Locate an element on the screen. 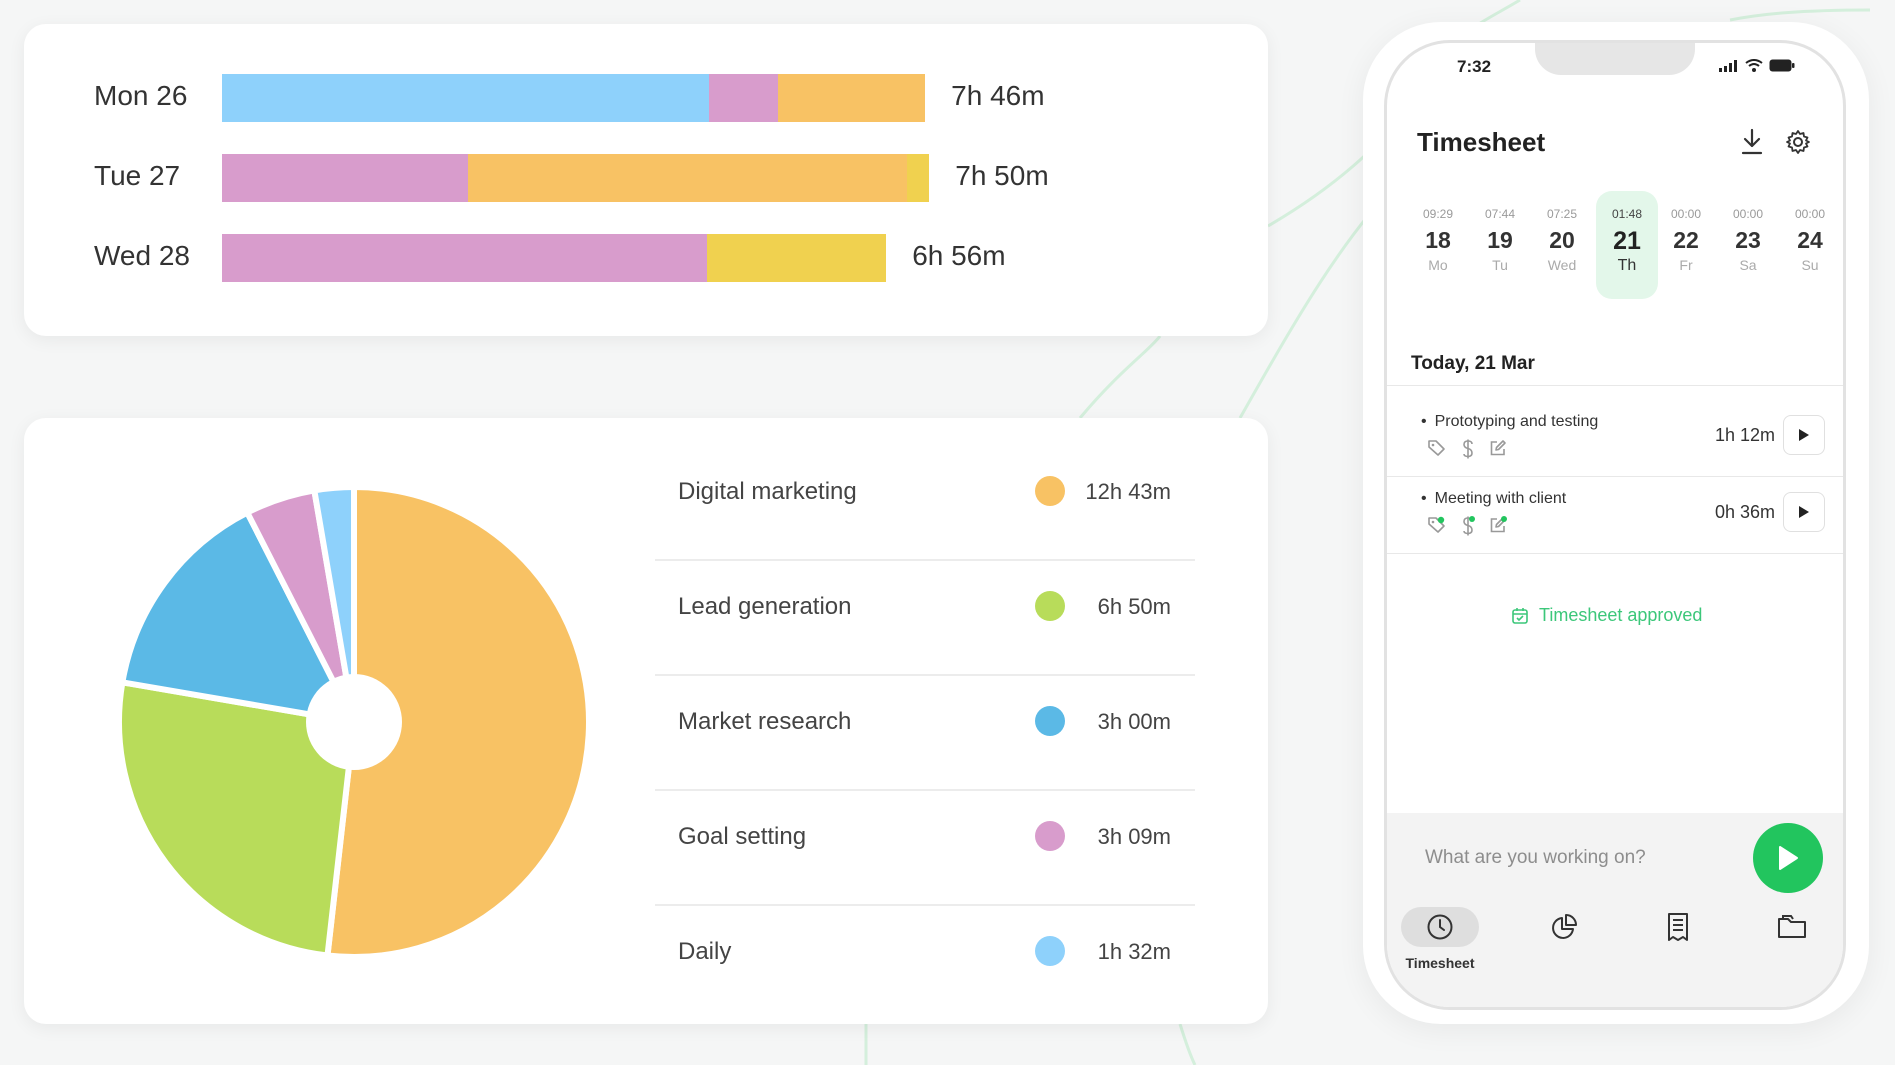 This screenshot has height=1065, width=1895. nav-timesheet-label: Timesheet is located at coordinates (1440, 963).